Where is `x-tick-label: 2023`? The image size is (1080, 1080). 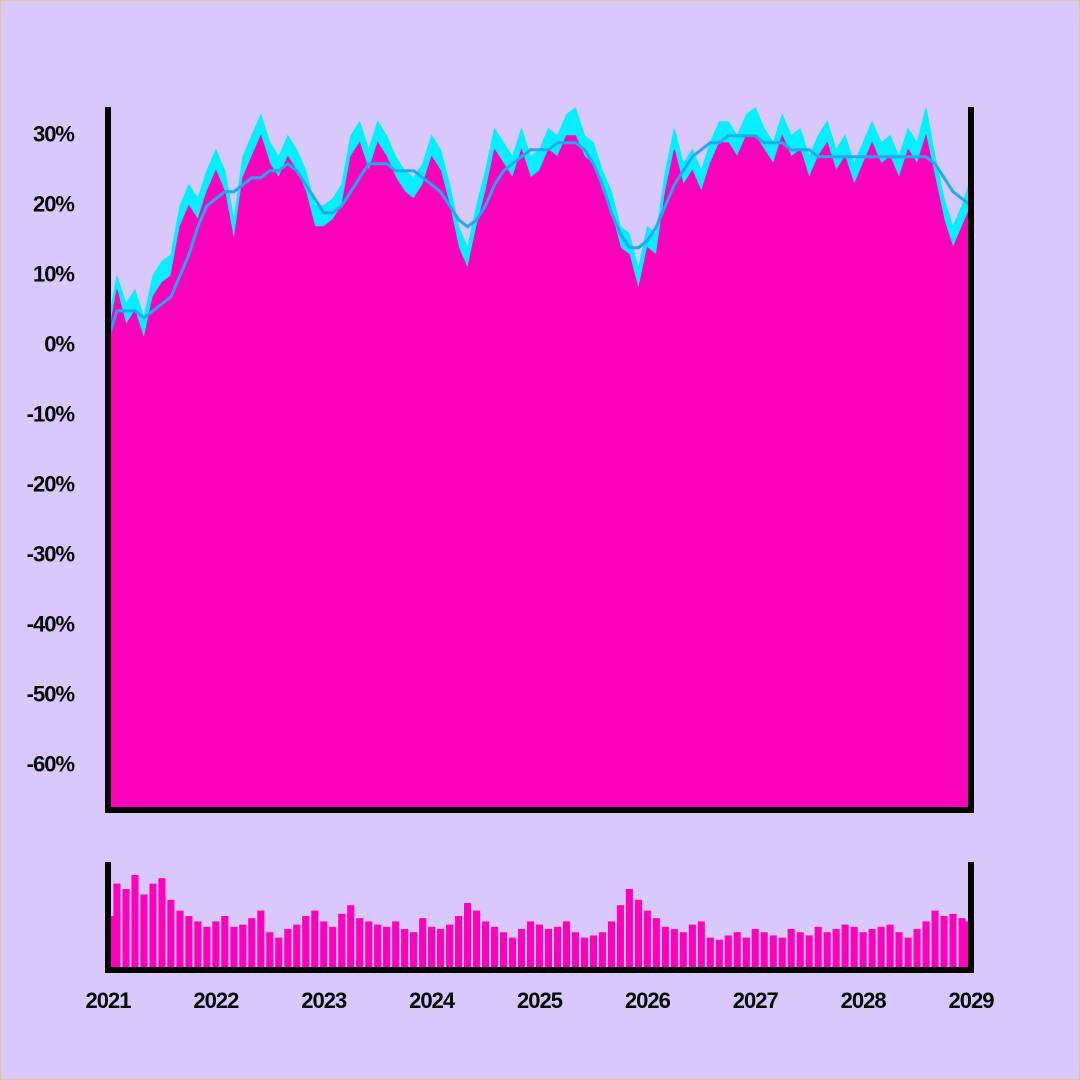
x-tick-label: 2023 is located at coordinates (324, 1000).